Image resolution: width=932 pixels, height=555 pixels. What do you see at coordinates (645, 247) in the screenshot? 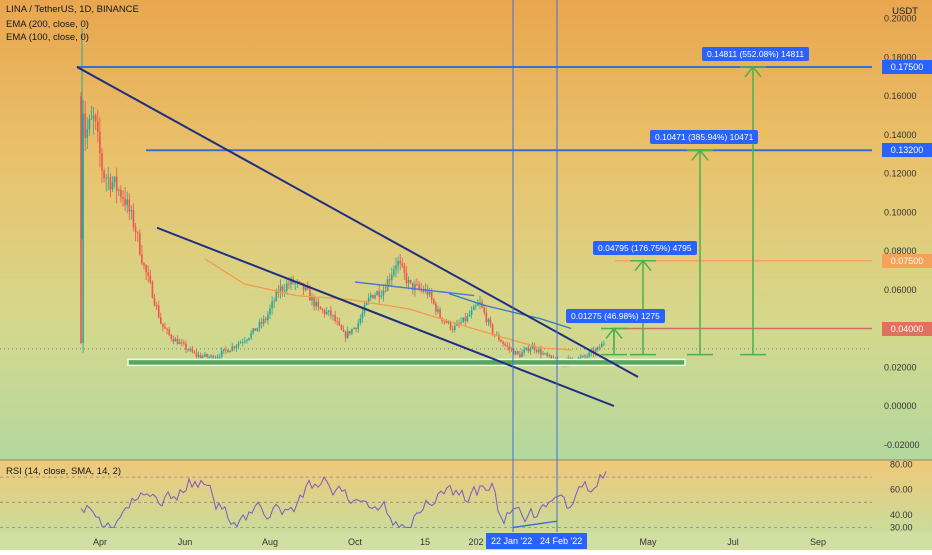
I see `measure-label: 0.04795 (176.75%) 4795` at bounding box center [645, 247].